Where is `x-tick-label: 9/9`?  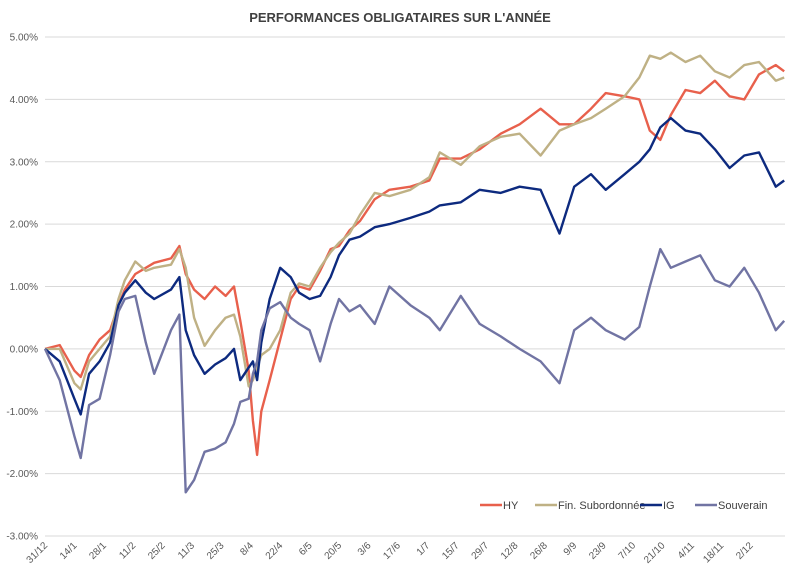 x-tick-label: 9/9 is located at coordinates (571, 549).